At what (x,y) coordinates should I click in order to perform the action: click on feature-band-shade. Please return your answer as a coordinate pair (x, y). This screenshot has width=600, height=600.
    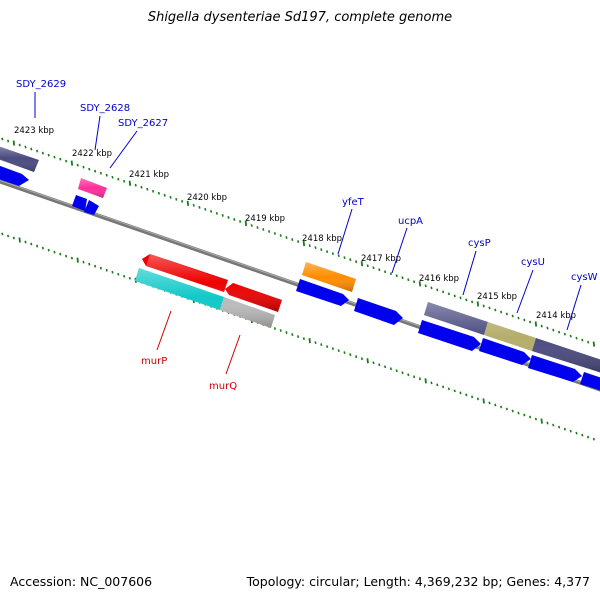
    Looking at the image, I should click on (512, 337).